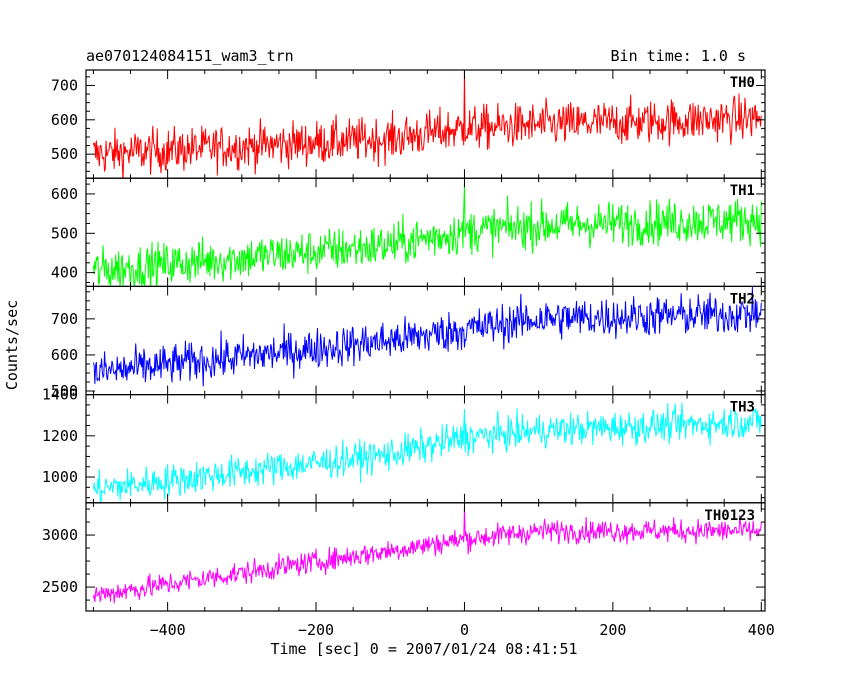 Image resolution: width=850 pixels, height=680 pixels. Describe the element at coordinates (64, 273) in the screenshot. I see `y-tick-label: 400` at that location.